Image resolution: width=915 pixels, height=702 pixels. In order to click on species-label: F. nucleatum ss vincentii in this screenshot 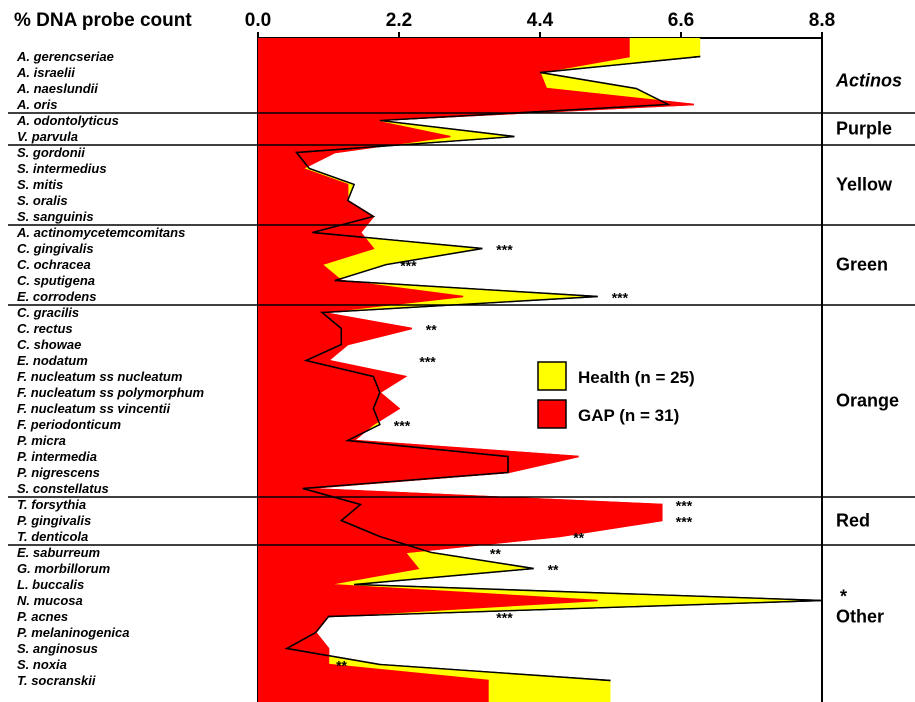, I will do `click(94, 408)`.